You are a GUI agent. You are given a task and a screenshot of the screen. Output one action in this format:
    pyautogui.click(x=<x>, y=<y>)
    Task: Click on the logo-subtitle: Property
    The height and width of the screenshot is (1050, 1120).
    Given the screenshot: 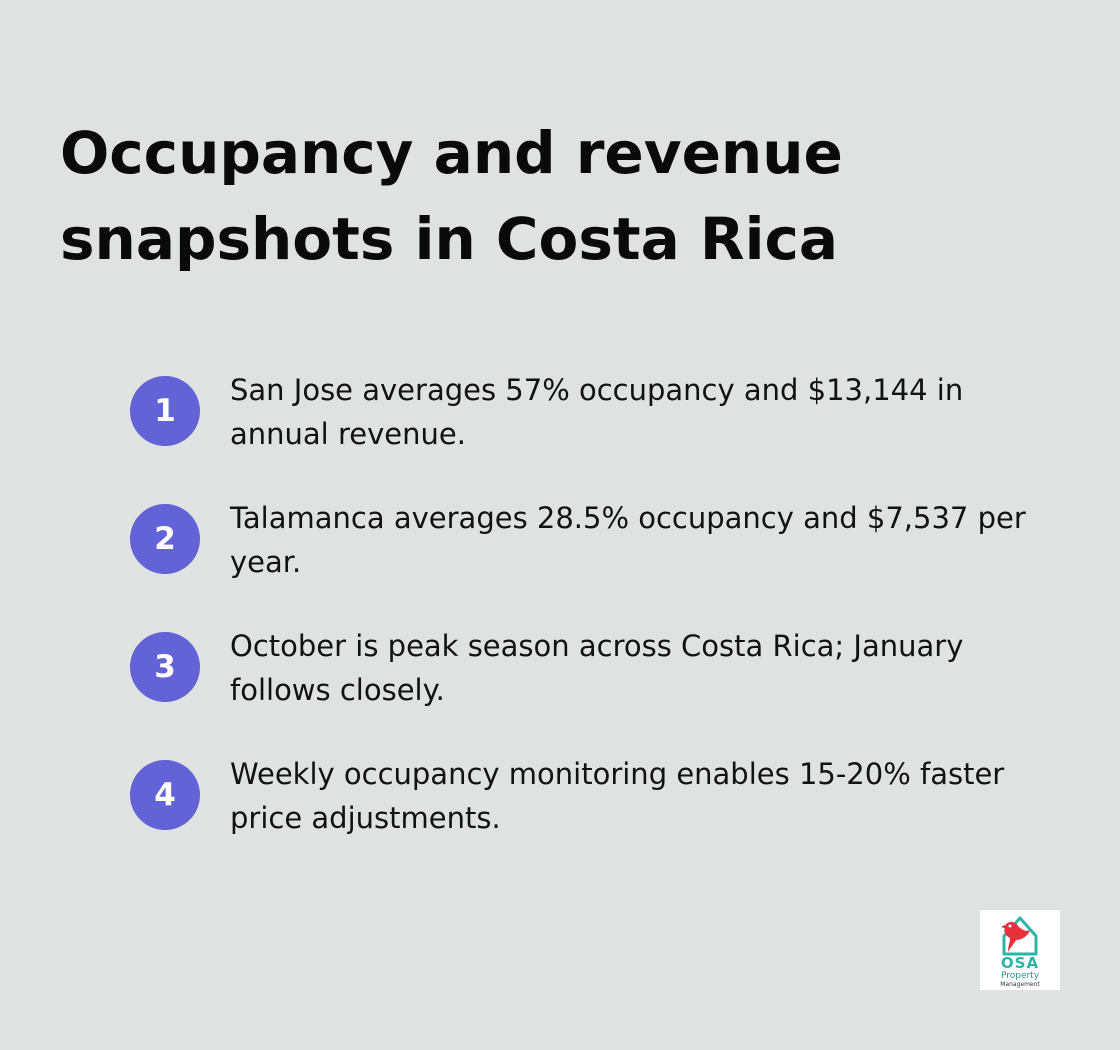 What is the action you would take?
    pyautogui.click(x=1020, y=976)
    